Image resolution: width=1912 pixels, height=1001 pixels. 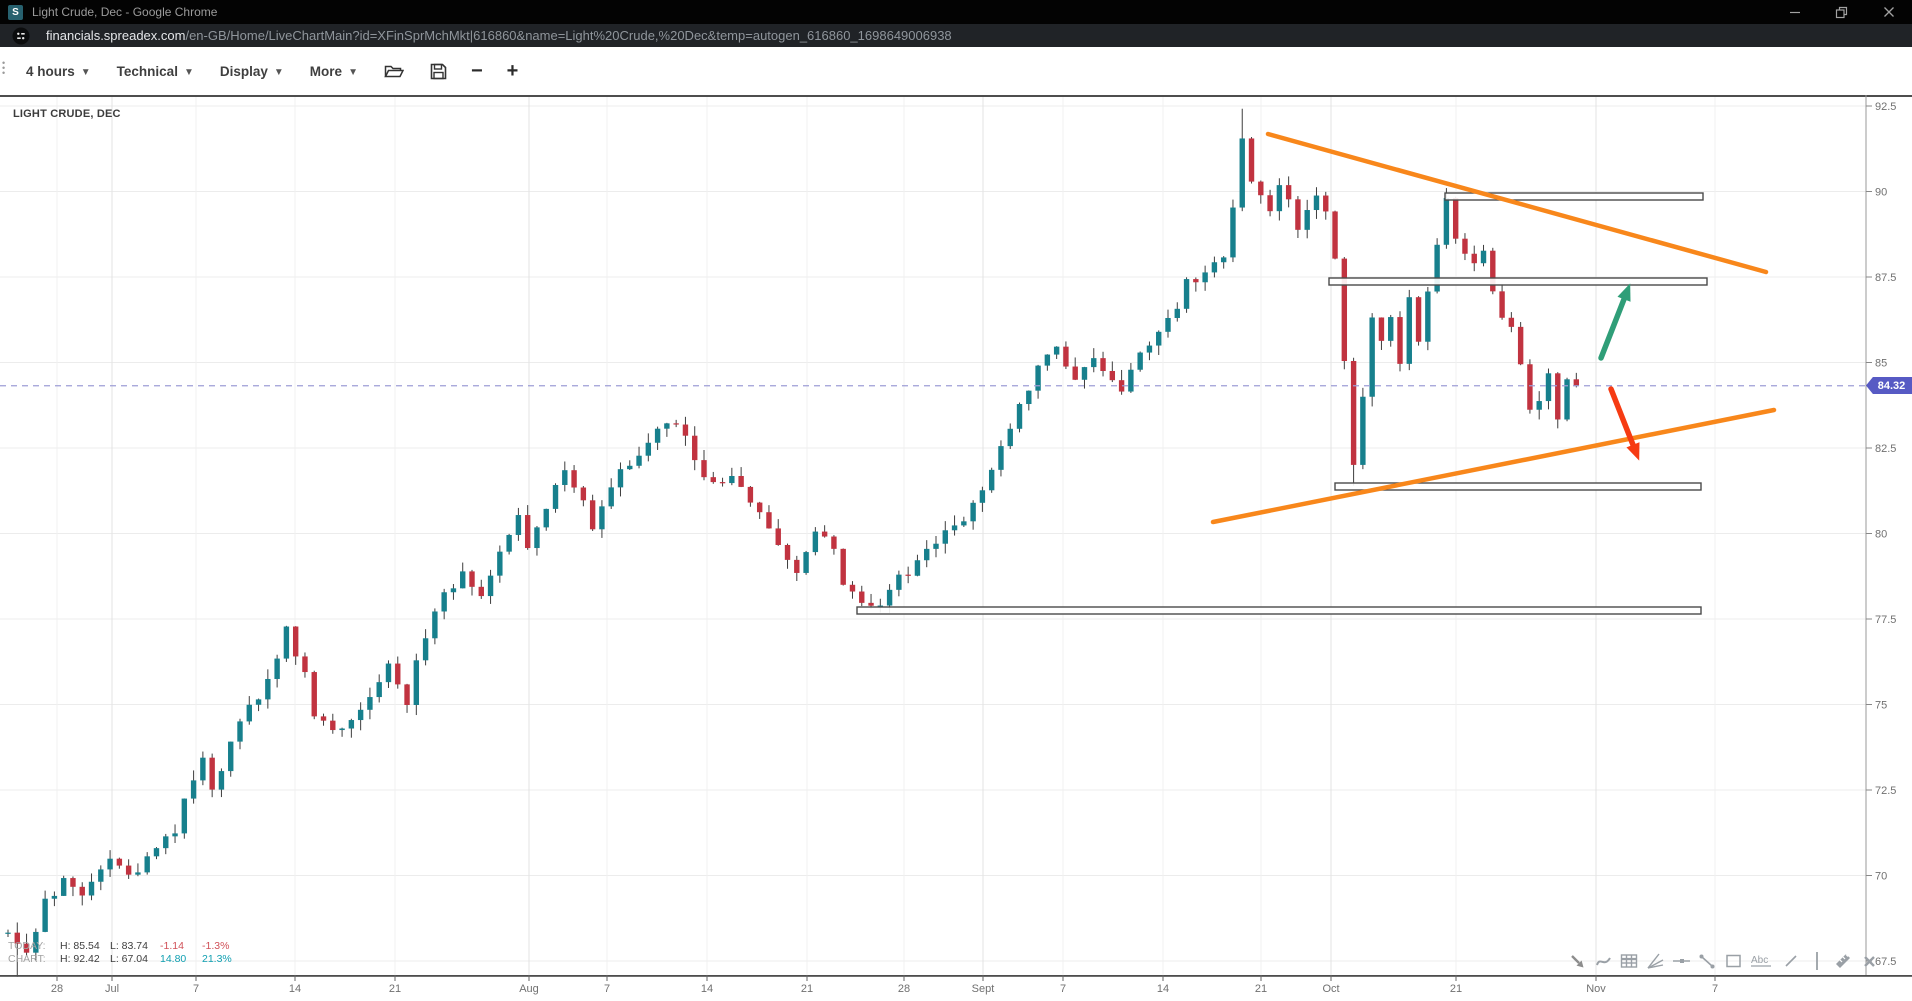 What do you see at coordinates (1881, 877) in the screenshot?
I see `svg-text: 70` at bounding box center [1881, 877].